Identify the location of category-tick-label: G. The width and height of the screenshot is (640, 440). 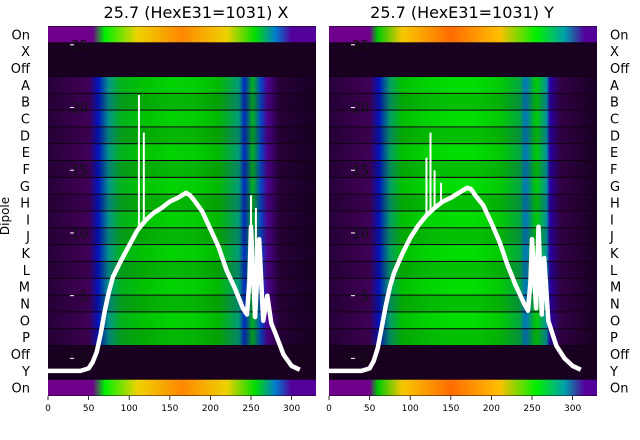
(615, 187).